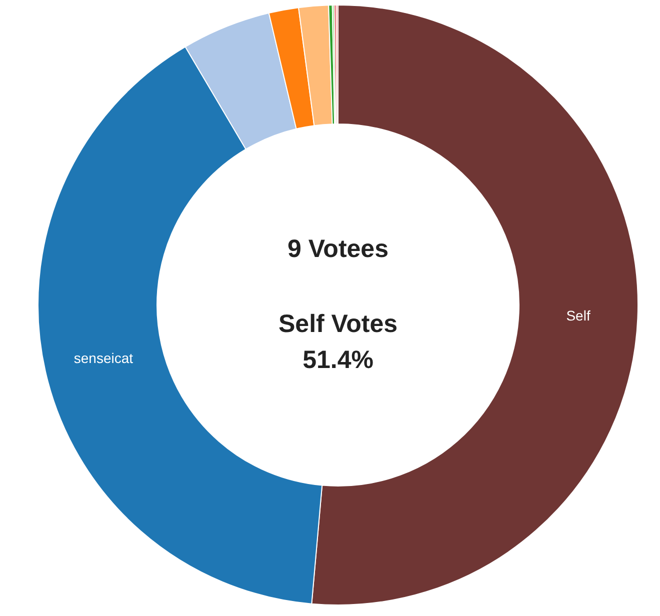 This screenshot has width=660, height=616. I want to click on text: Self Votes, so click(338, 324).